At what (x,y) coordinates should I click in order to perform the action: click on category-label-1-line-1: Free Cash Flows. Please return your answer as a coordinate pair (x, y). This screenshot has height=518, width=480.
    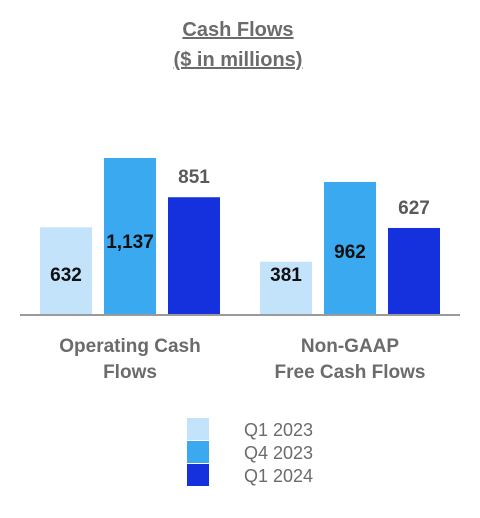
    Looking at the image, I should click on (350, 372).